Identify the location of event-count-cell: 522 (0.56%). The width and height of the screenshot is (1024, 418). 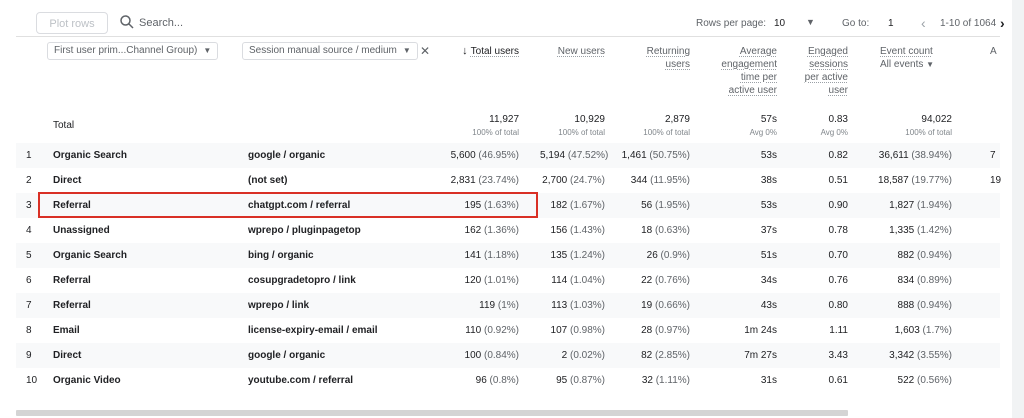
(911, 380).